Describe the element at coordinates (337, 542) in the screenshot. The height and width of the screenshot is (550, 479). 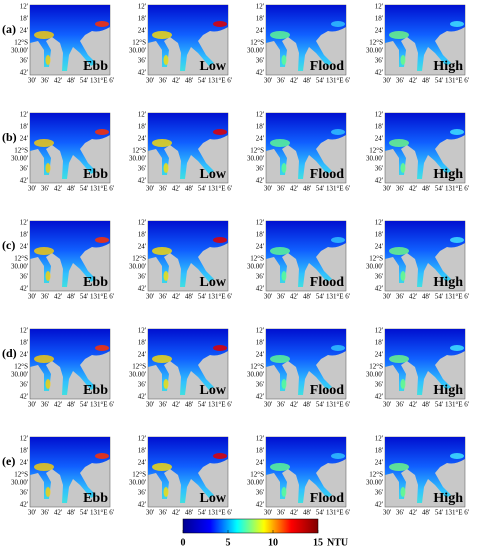
I see `colorbar-unit: NTU` at that location.